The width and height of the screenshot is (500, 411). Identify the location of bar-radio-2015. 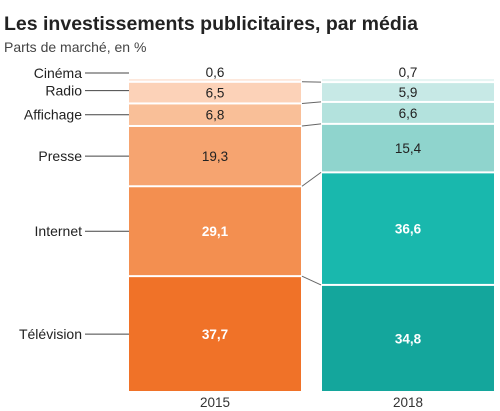
(215, 92).